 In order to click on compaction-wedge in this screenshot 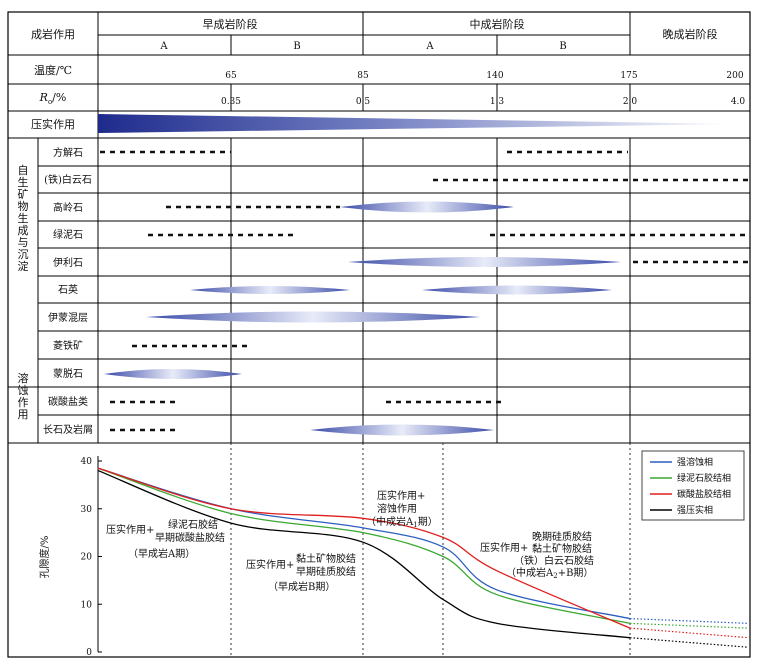, I will do `click(419, 123)`.